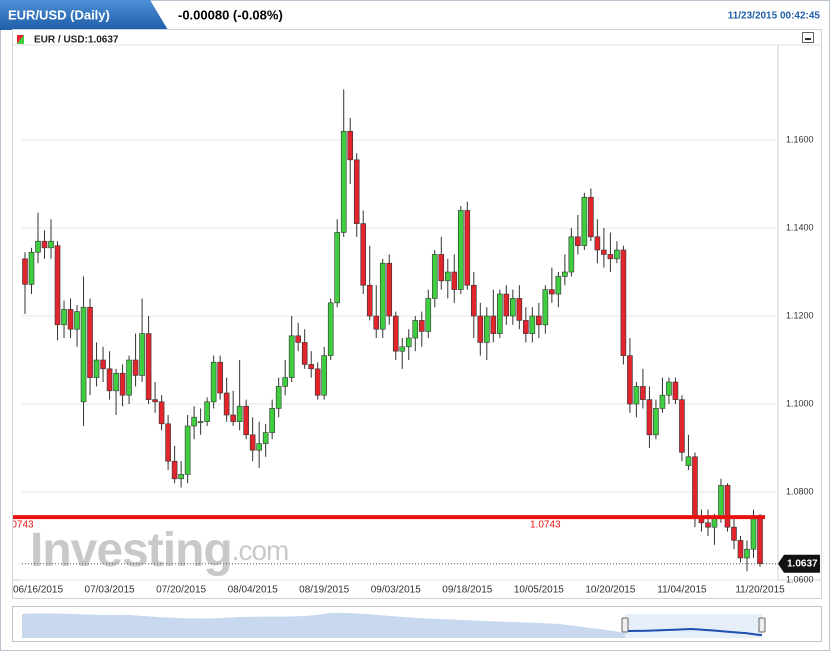 This screenshot has height=651, width=830. Describe the element at coordinates (76, 40) in the screenshot. I see `instrument-label: EUR / USD:1.0637` at that location.